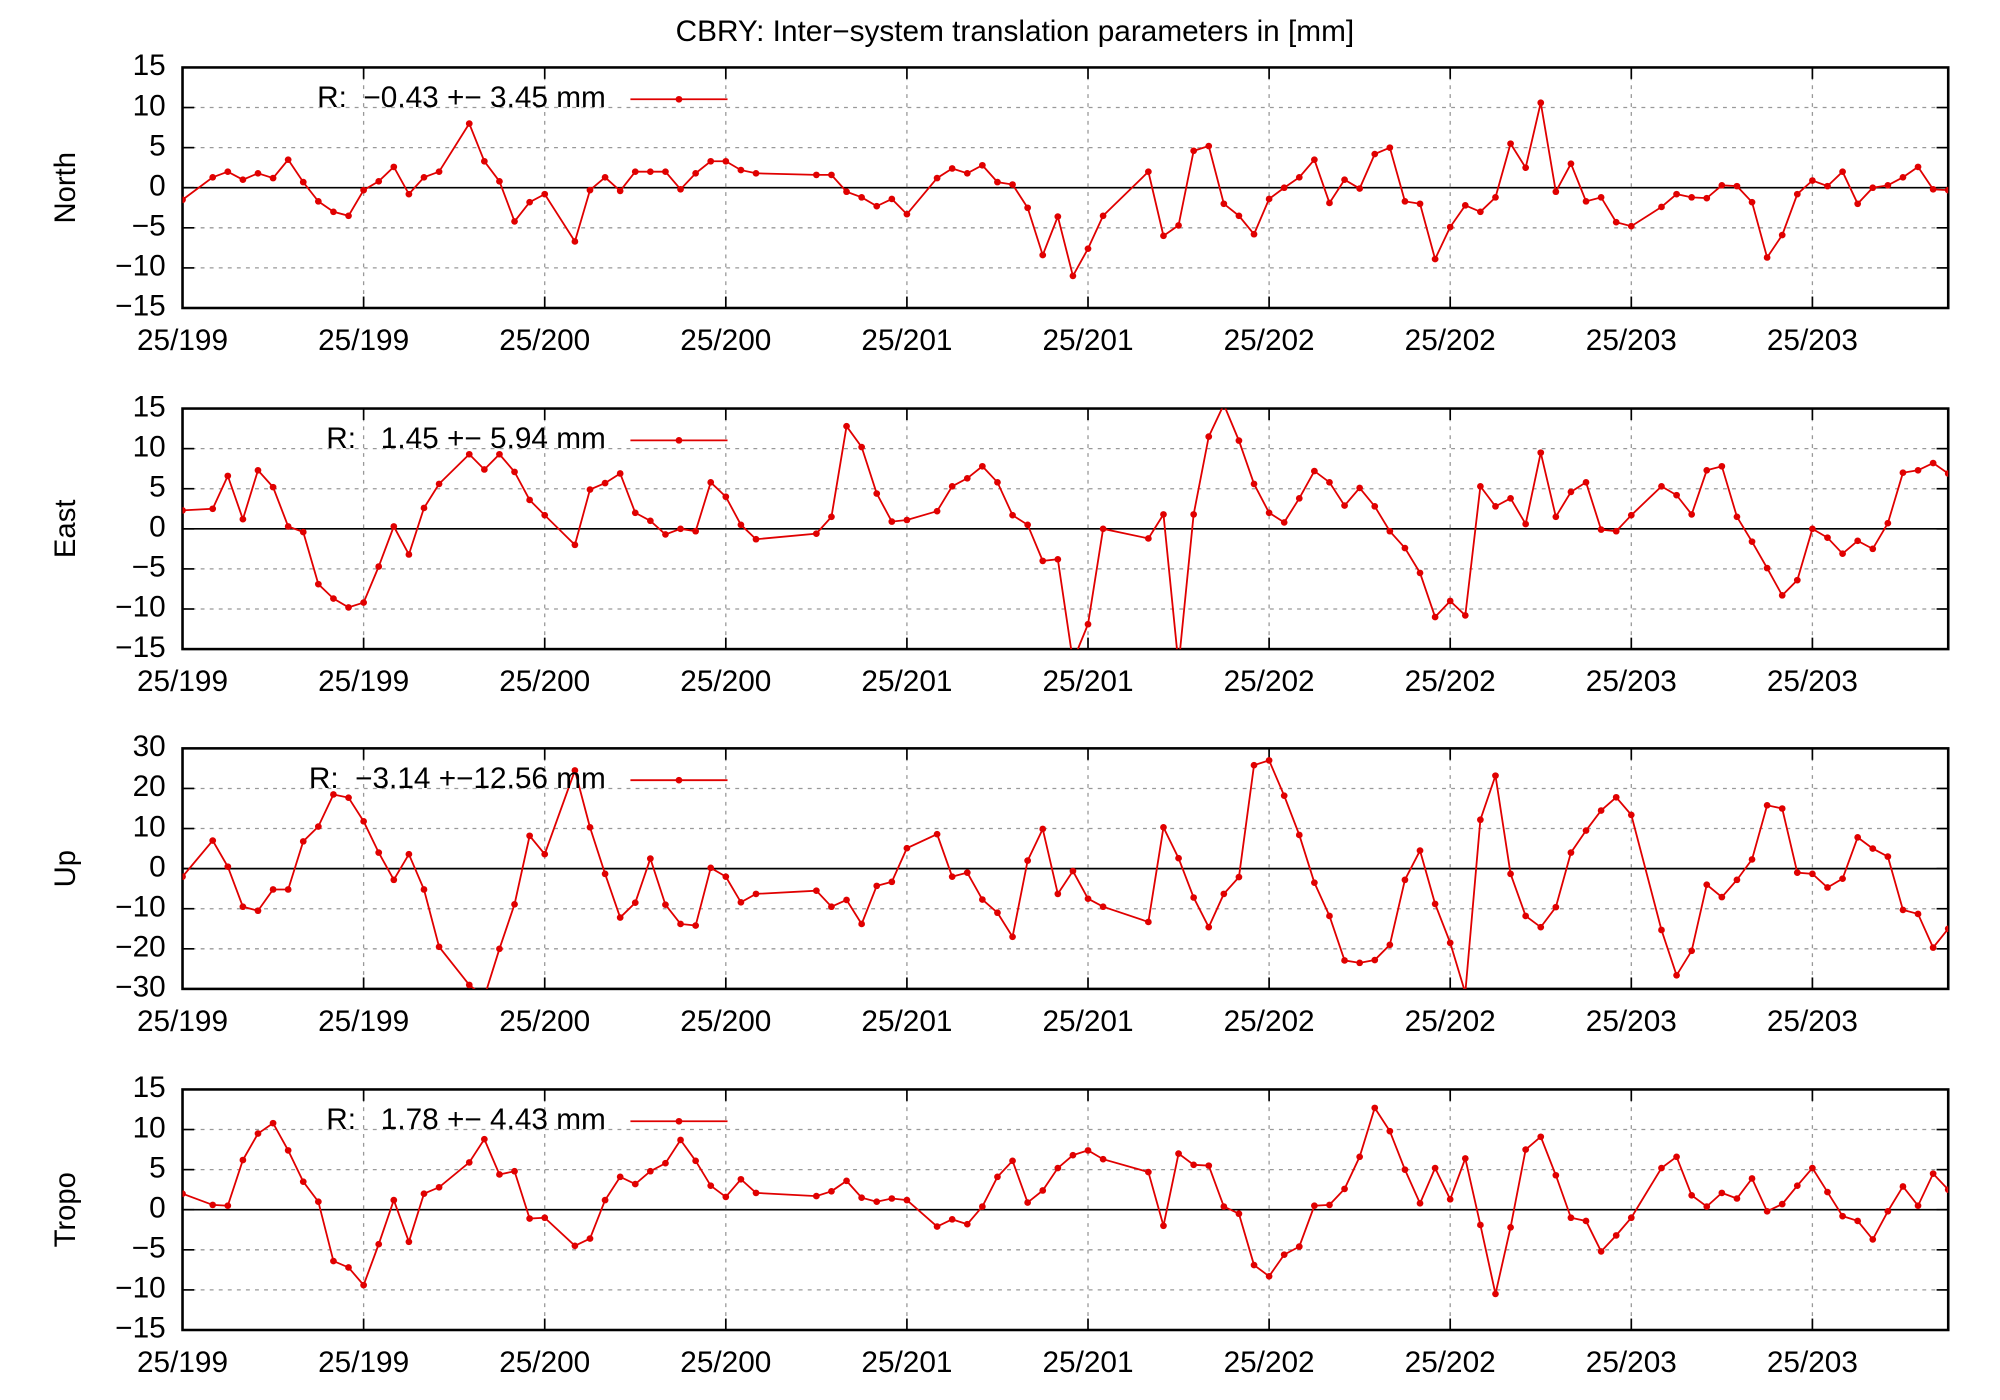  I want to click on y-axis-label: Tropo, so click(65, 1209).